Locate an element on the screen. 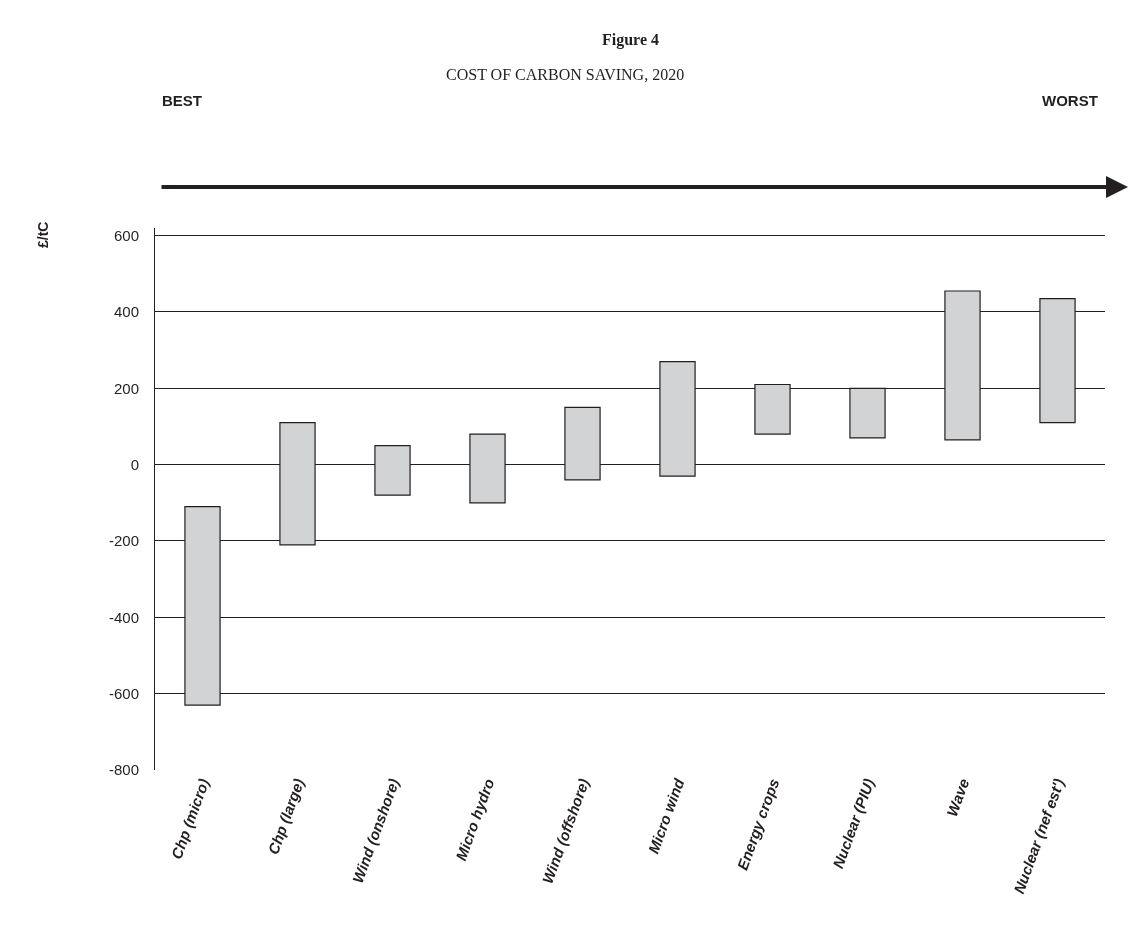  chart-title: Figure 4 is located at coordinates (631, 40).